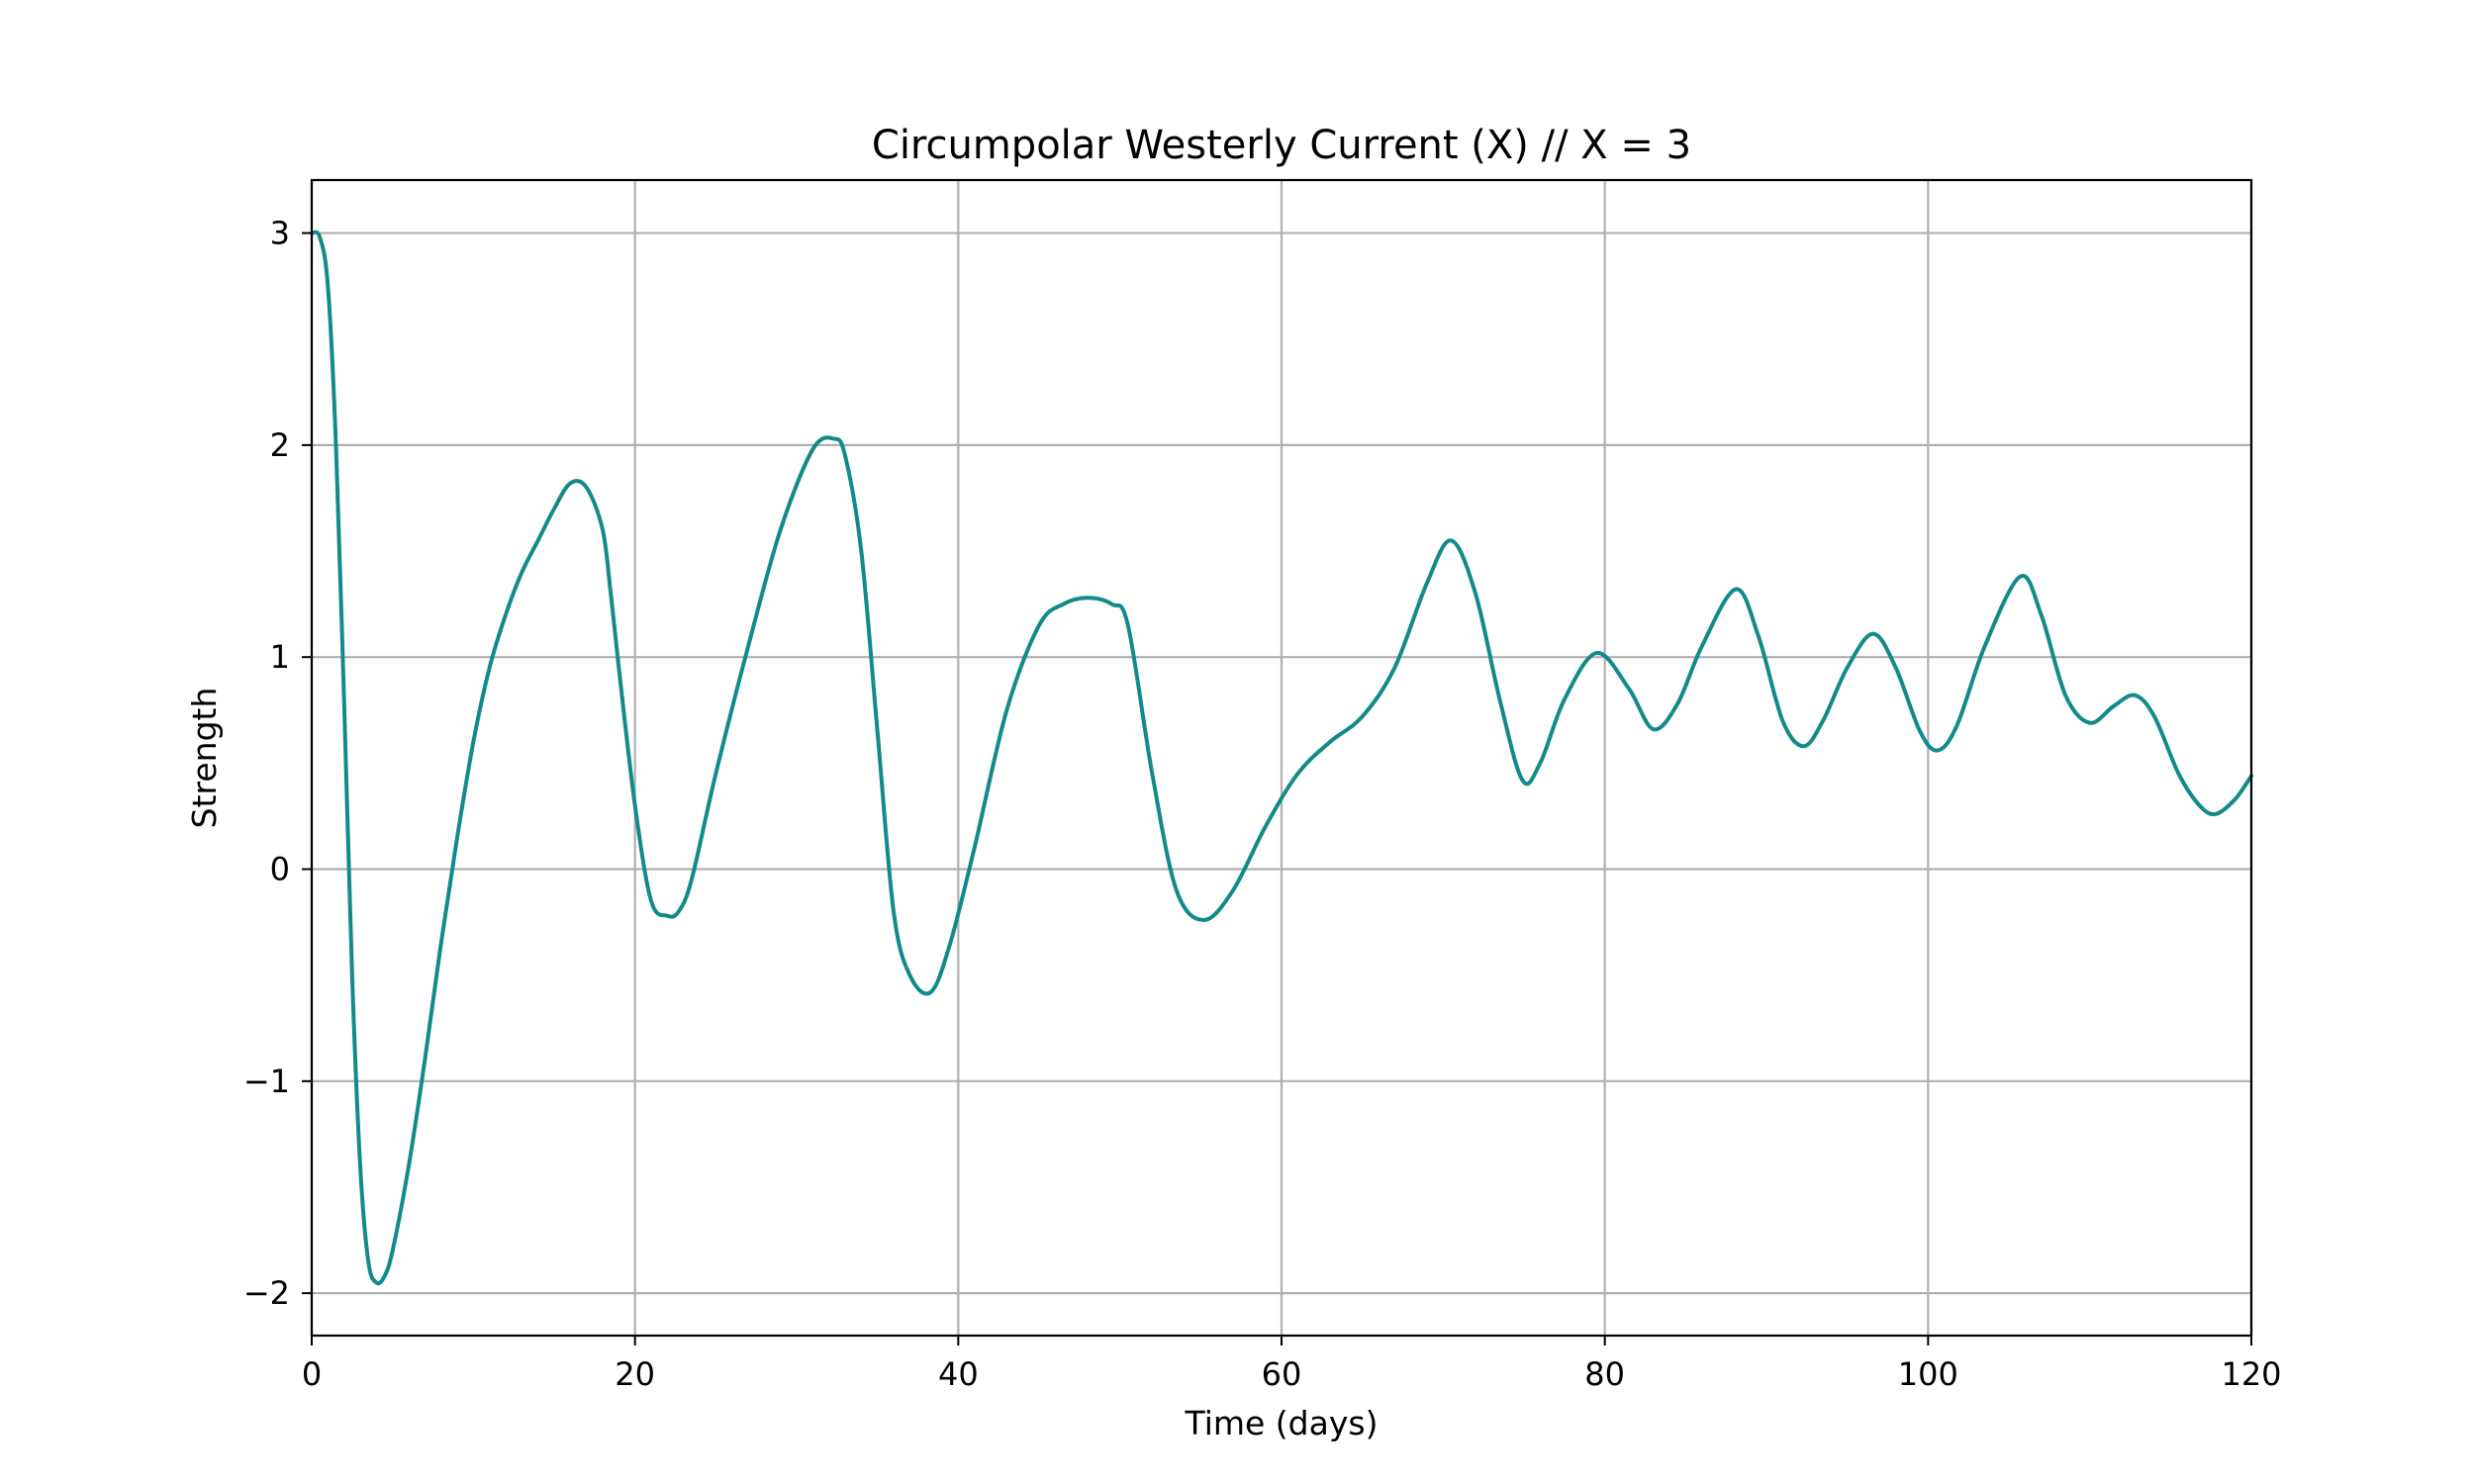 This screenshot has height=1484, width=2474. I want to click on y-axis-label: Strength, so click(205, 758).